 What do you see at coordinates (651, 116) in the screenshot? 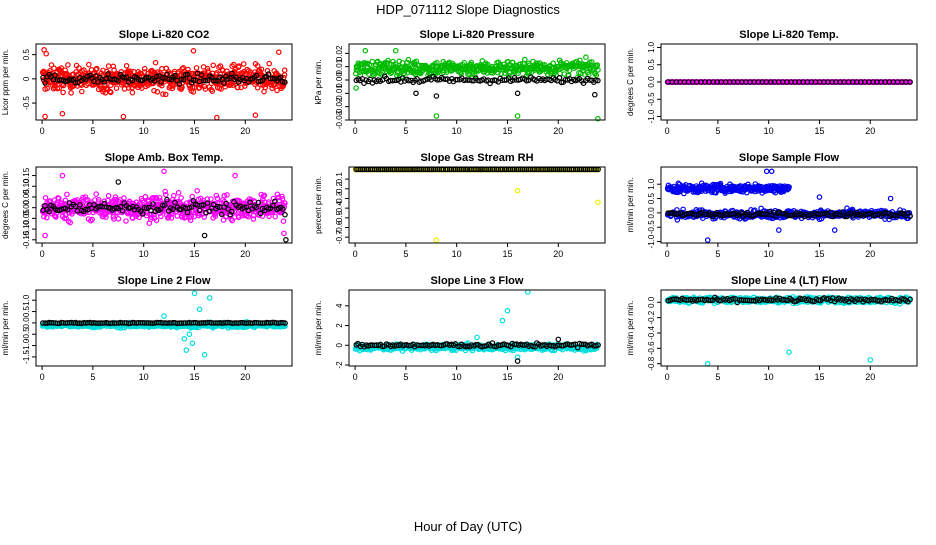
I see `y-tick-label: -1.0` at bounding box center [651, 116].